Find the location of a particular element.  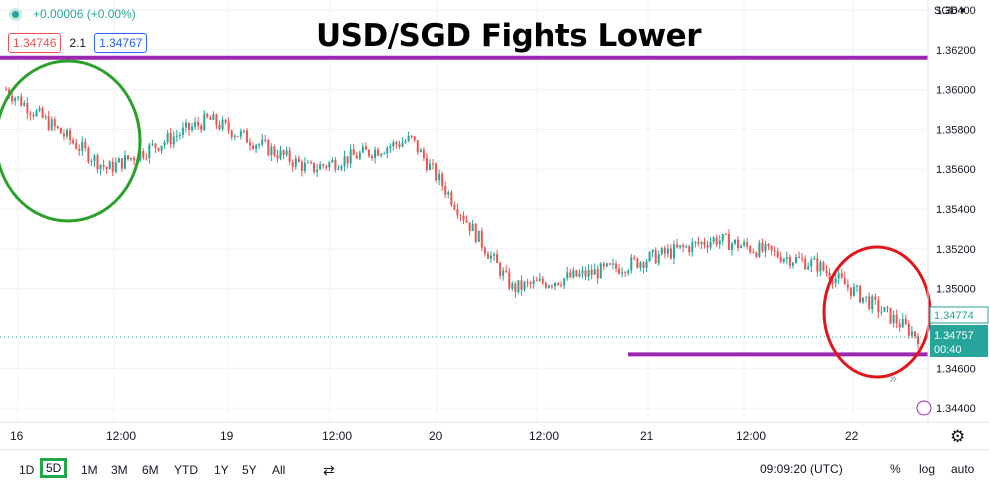

sell-price-button: 1.34746 is located at coordinates (35, 43).